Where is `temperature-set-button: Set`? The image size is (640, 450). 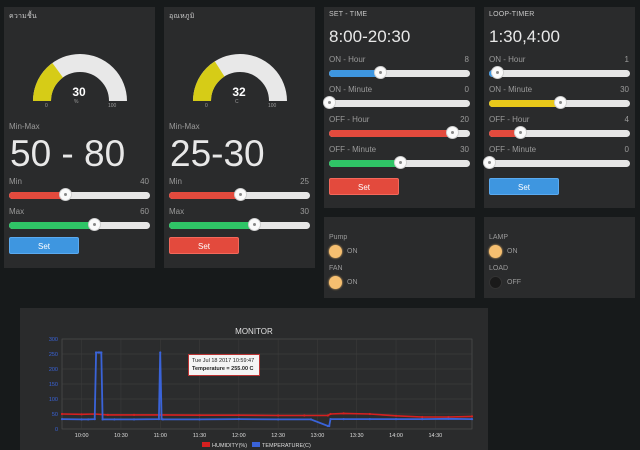
temperature-set-button: Set is located at coordinates (204, 245).